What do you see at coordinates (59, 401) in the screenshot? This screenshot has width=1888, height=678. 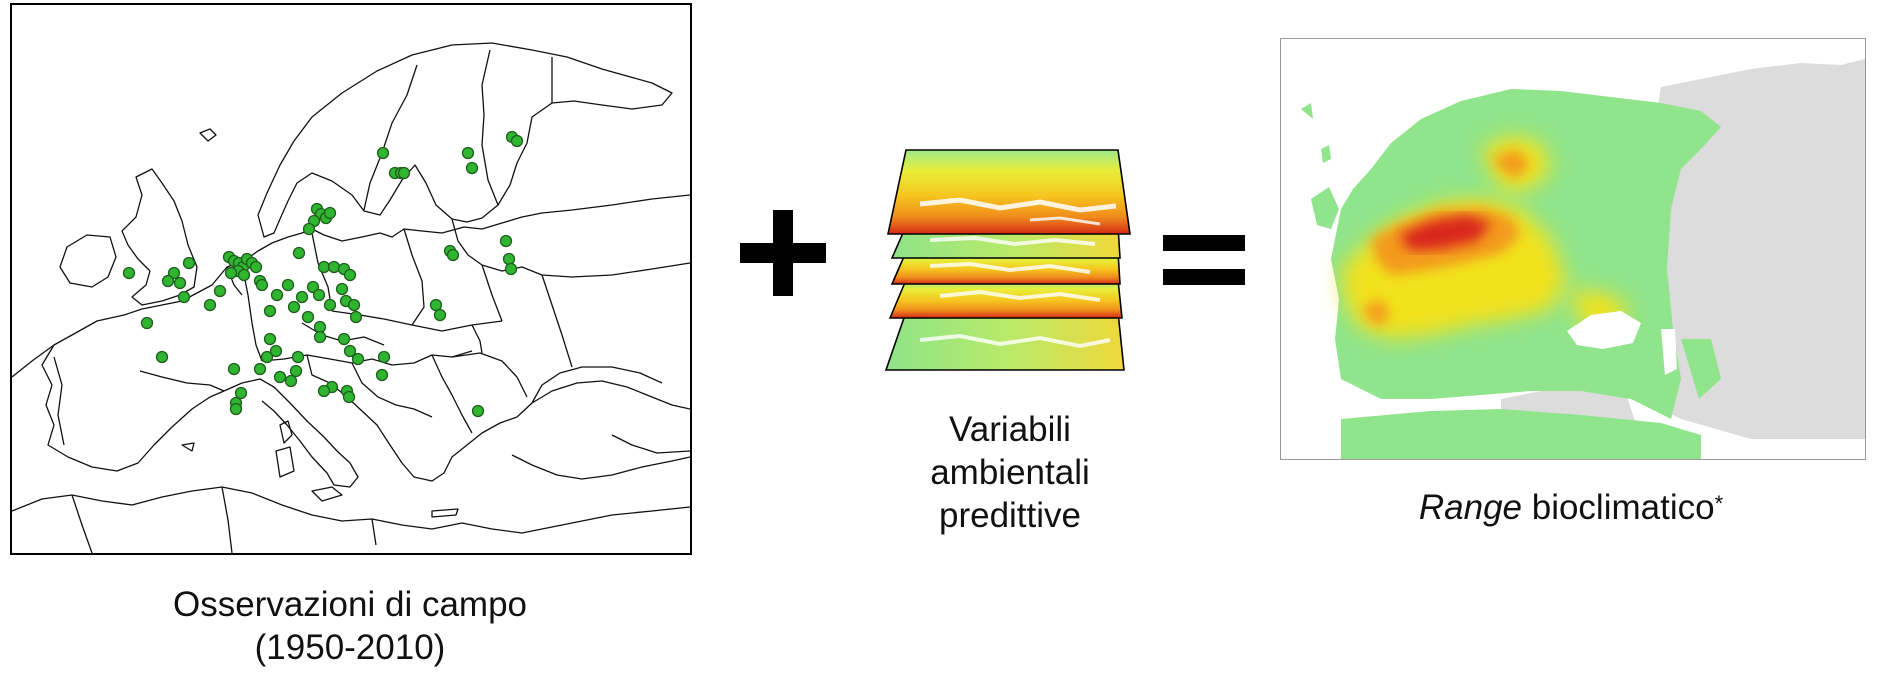 I see `border-spain-portugal` at bounding box center [59, 401].